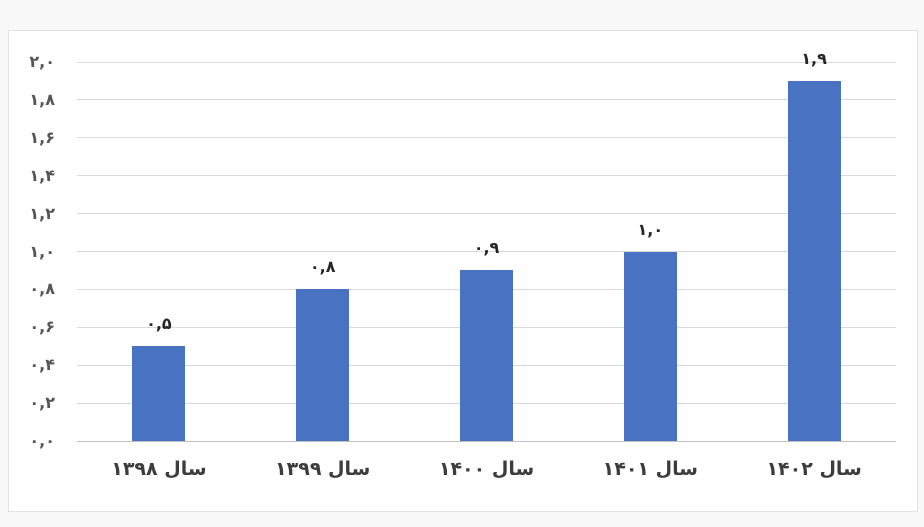  I want to click on x-axis-line, so click(486, 441).